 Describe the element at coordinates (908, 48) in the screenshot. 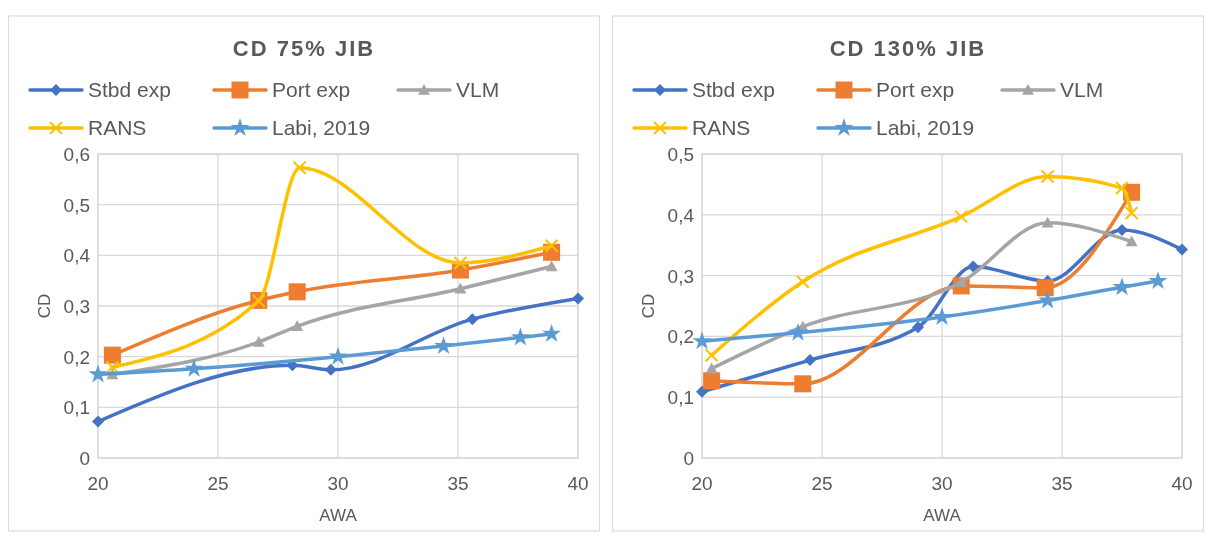

I see `chart-title: CD 130% JIB` at that location.